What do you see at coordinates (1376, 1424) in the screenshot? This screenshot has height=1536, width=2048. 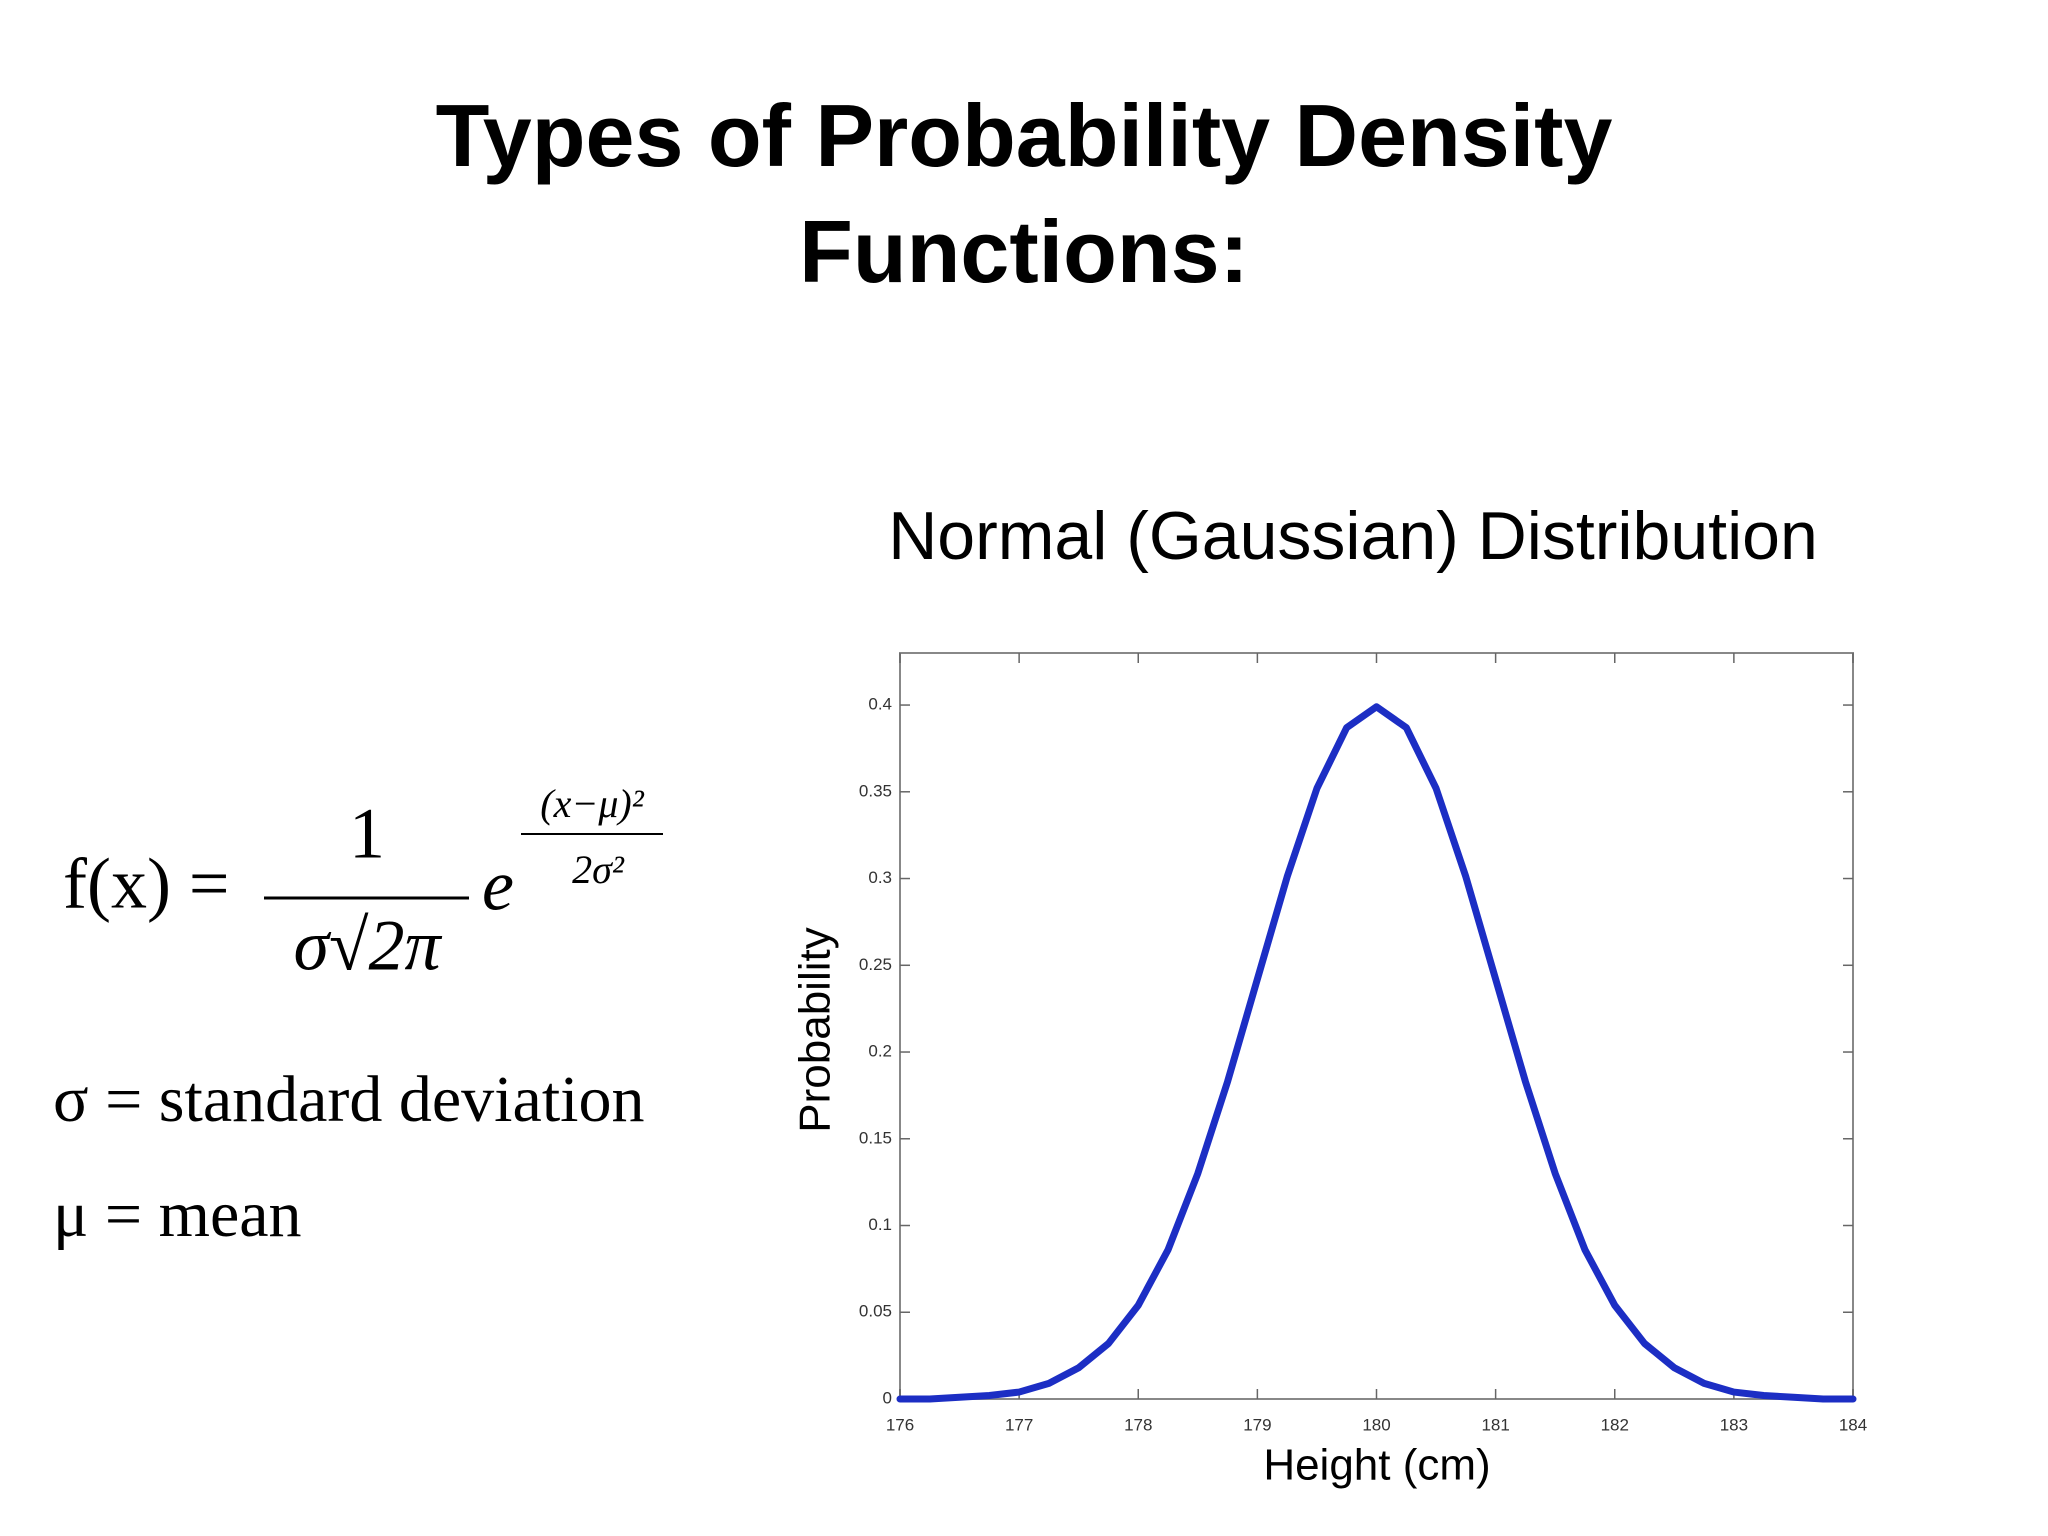 I see `x-tick-label: 180` at bounding box center [1376, 1424].